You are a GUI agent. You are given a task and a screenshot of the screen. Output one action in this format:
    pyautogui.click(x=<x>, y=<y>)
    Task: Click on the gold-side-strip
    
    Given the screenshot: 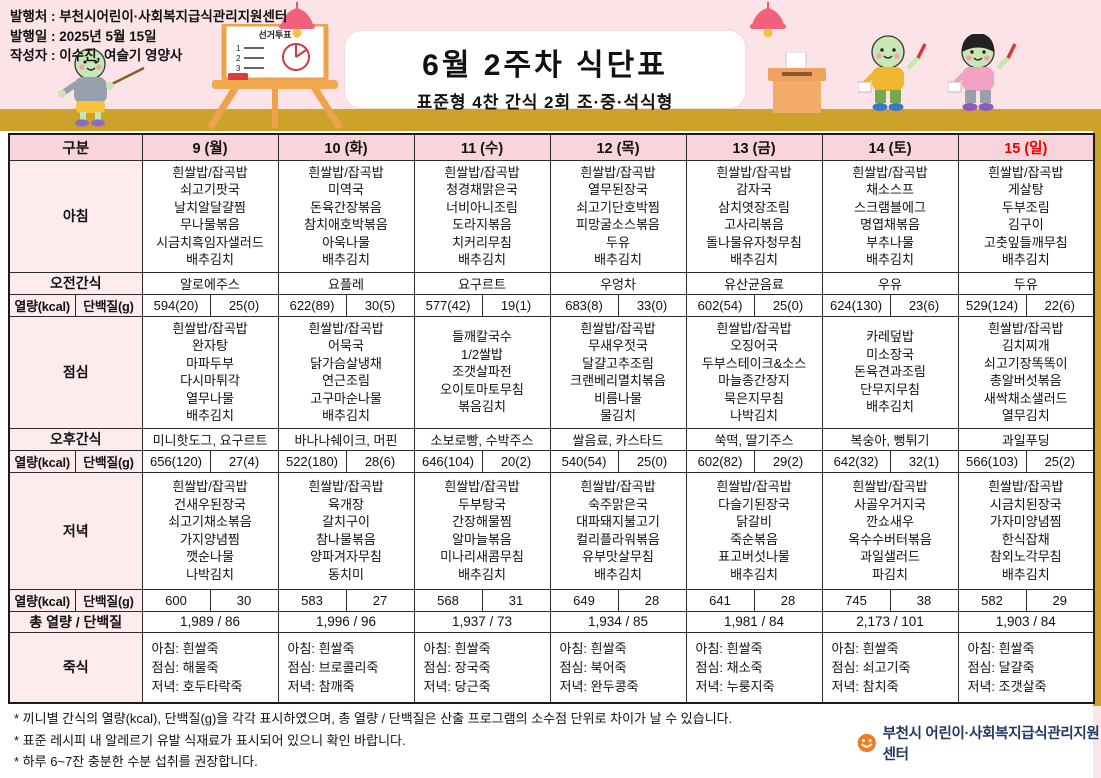 What is the action you would take?
    pyautogui.click(x=1097, y=418)
    